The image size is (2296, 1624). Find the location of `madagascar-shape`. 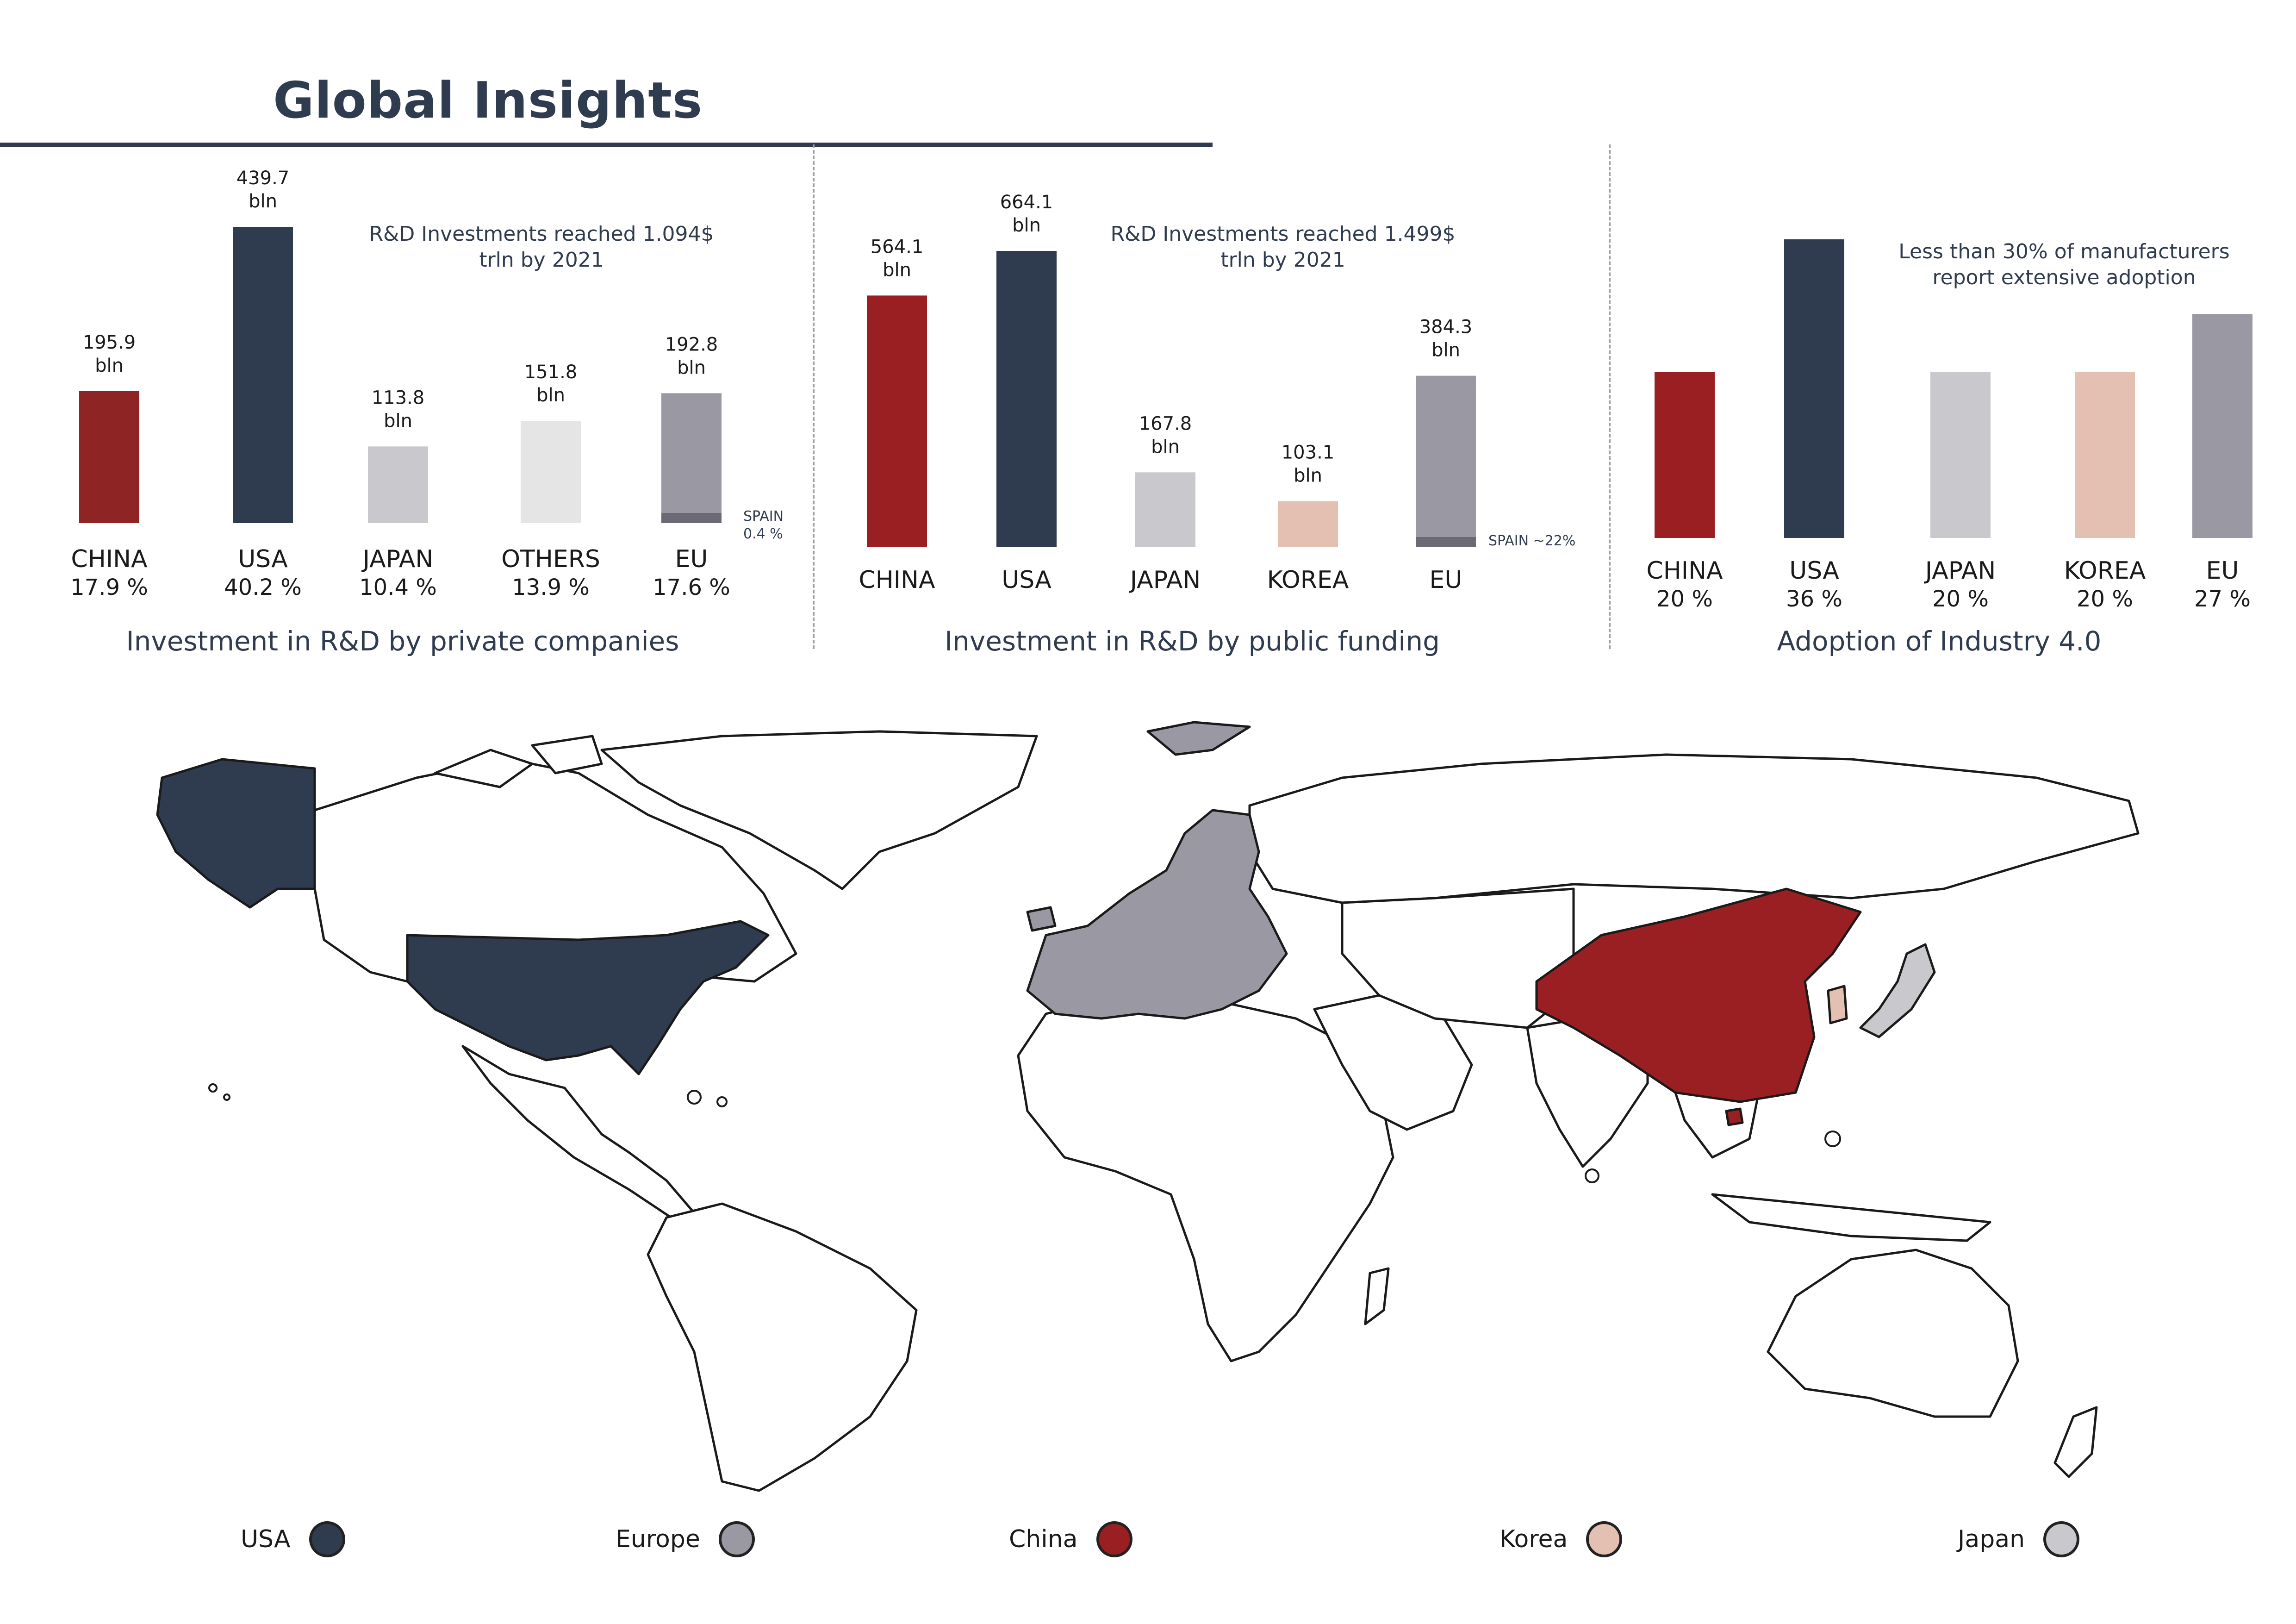

madagascar-shape is located at coordinates (1377, 1296).